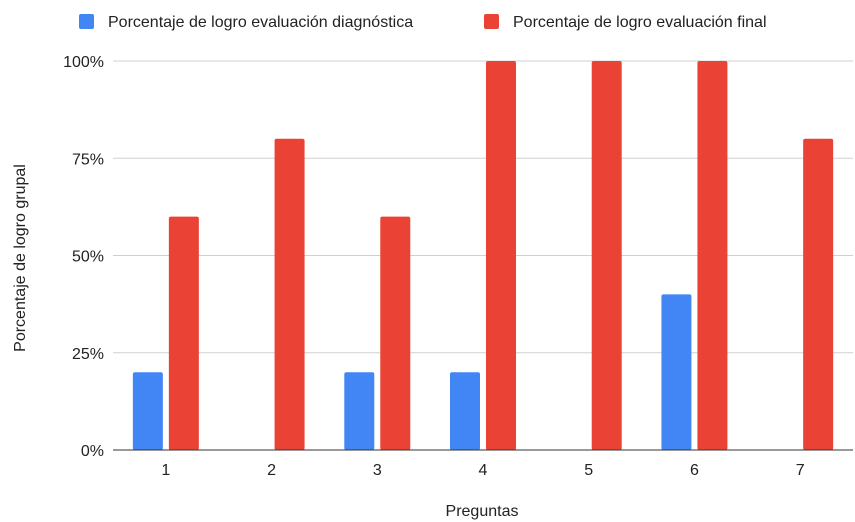 The image size is (855, 522). What do you see at coordinates (92, 451) in the screenshot?
I see `y-tick-label: 0%` at bounding box center [92, 451].